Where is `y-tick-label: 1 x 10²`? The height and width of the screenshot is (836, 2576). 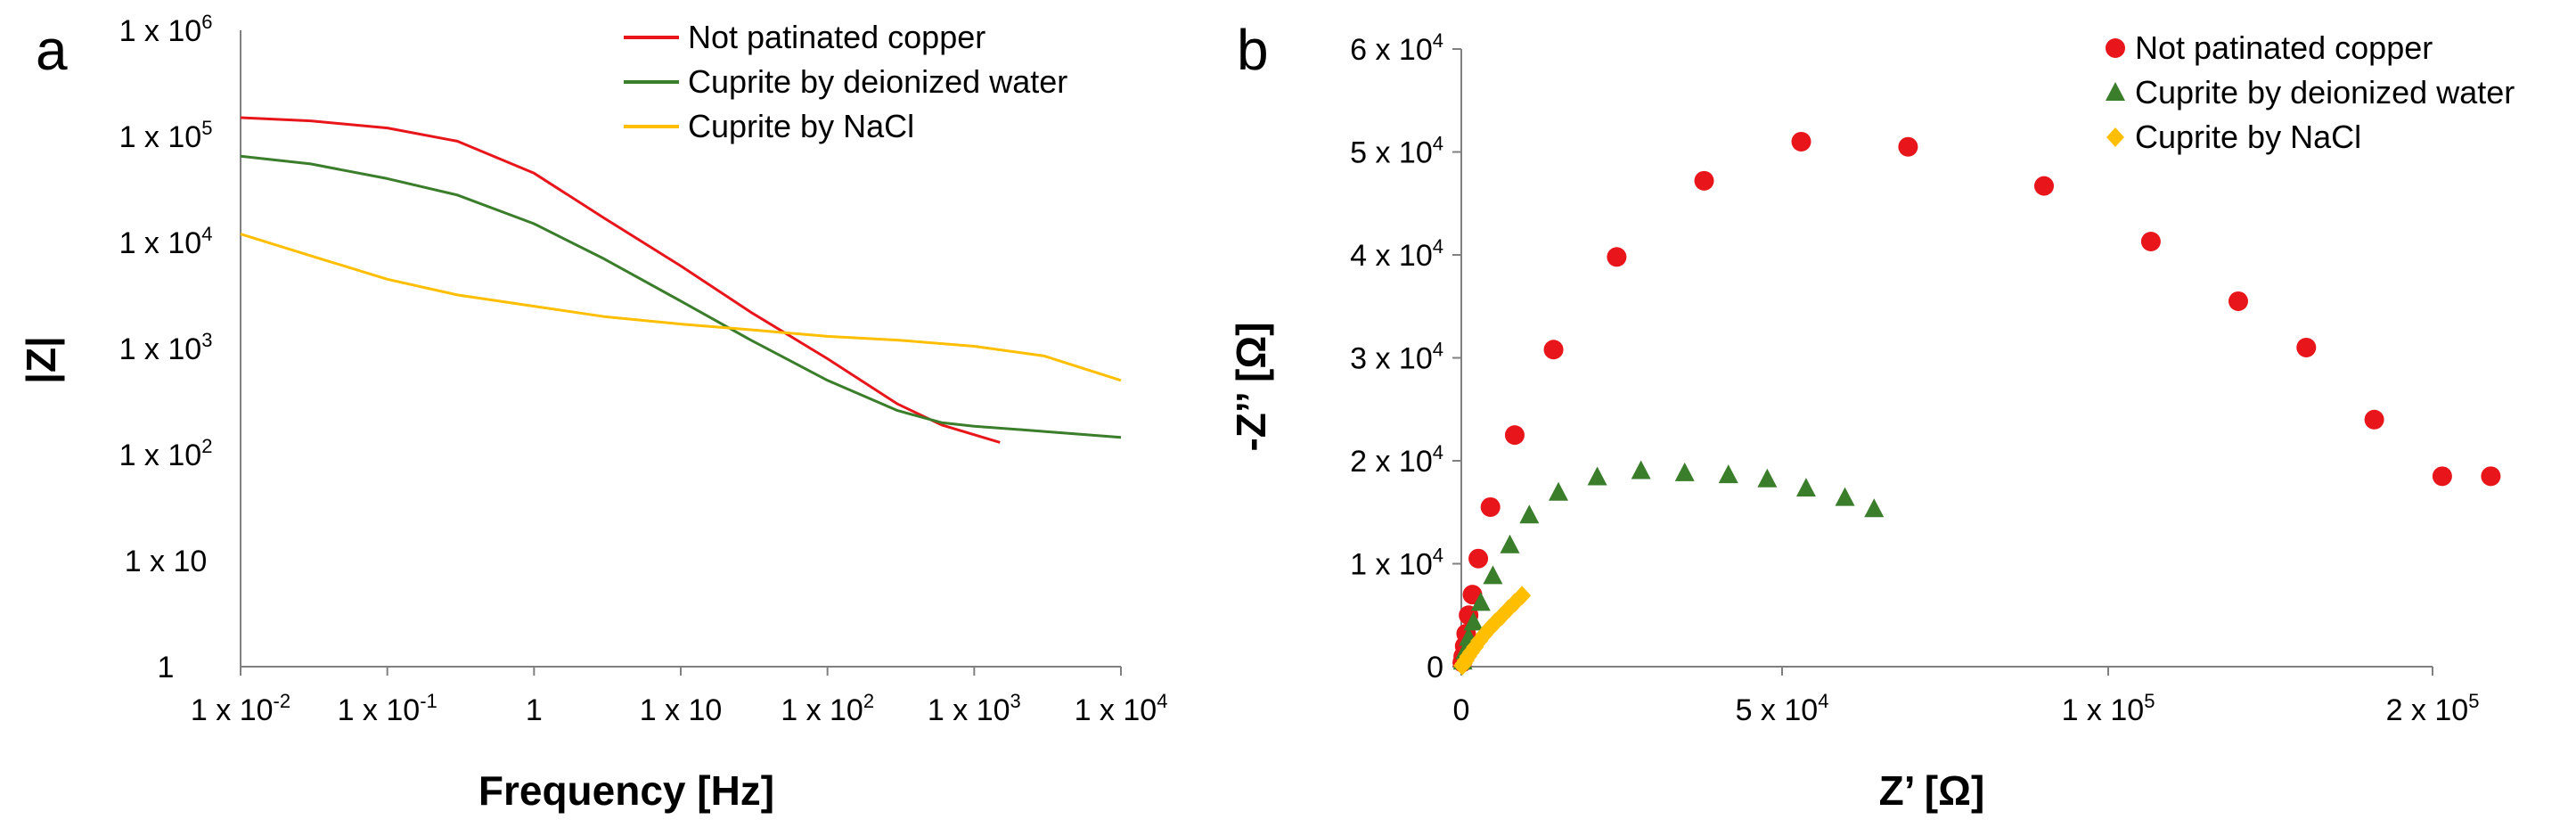
y-tick-label: 1 x 10² is located at coordinates (166, 453).